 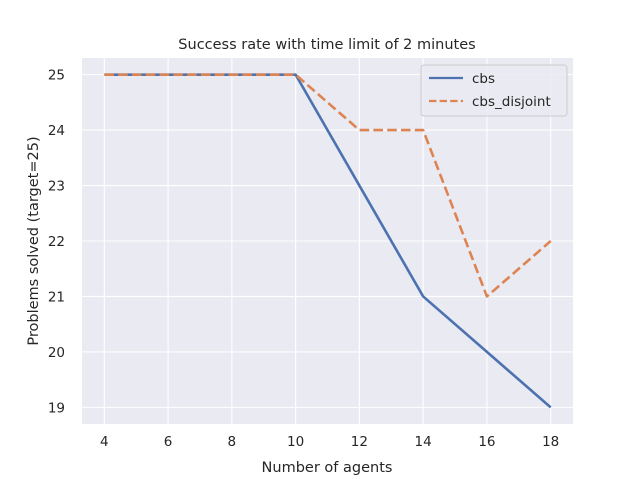 What do you see at coordinates (104, 442) in the screenshot?
I see `x-tick-label: 4` at bounding box center [104, 442].